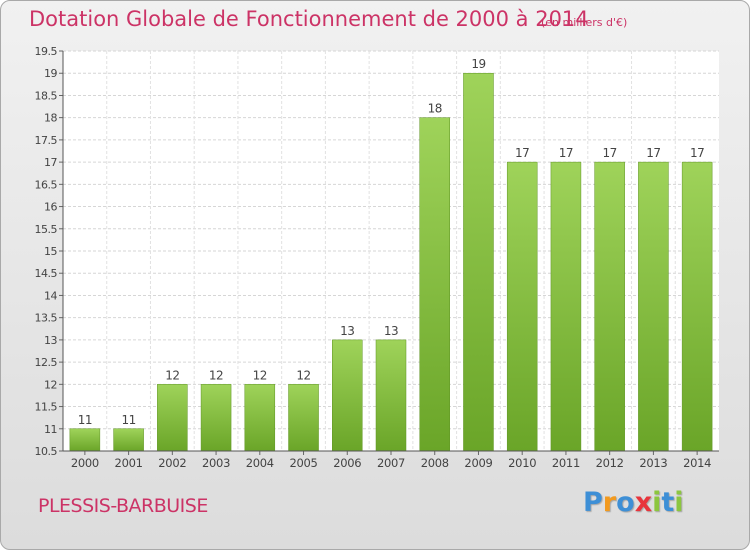  I want to click on chart-unit: (en milliers d'€), so click(584, 22).